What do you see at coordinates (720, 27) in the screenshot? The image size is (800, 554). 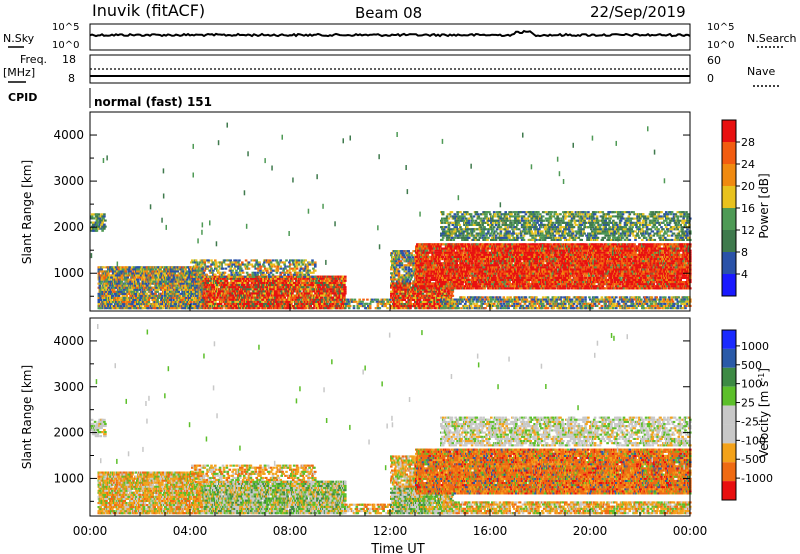 I see `noise-right-tick-top: 10^5` at bounding box center [720, 27].